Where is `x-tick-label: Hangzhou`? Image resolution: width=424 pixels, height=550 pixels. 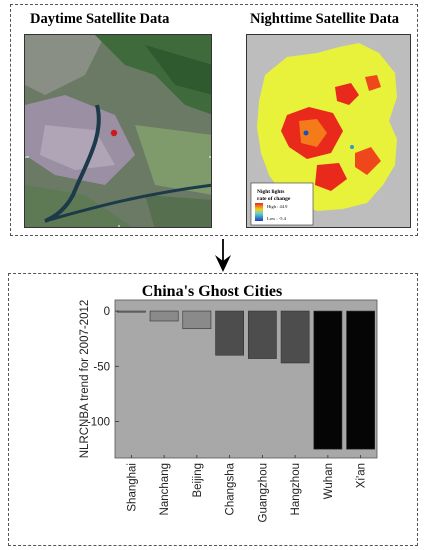 x-tick-label: Hangzhou is located at coordinates (296, 489).